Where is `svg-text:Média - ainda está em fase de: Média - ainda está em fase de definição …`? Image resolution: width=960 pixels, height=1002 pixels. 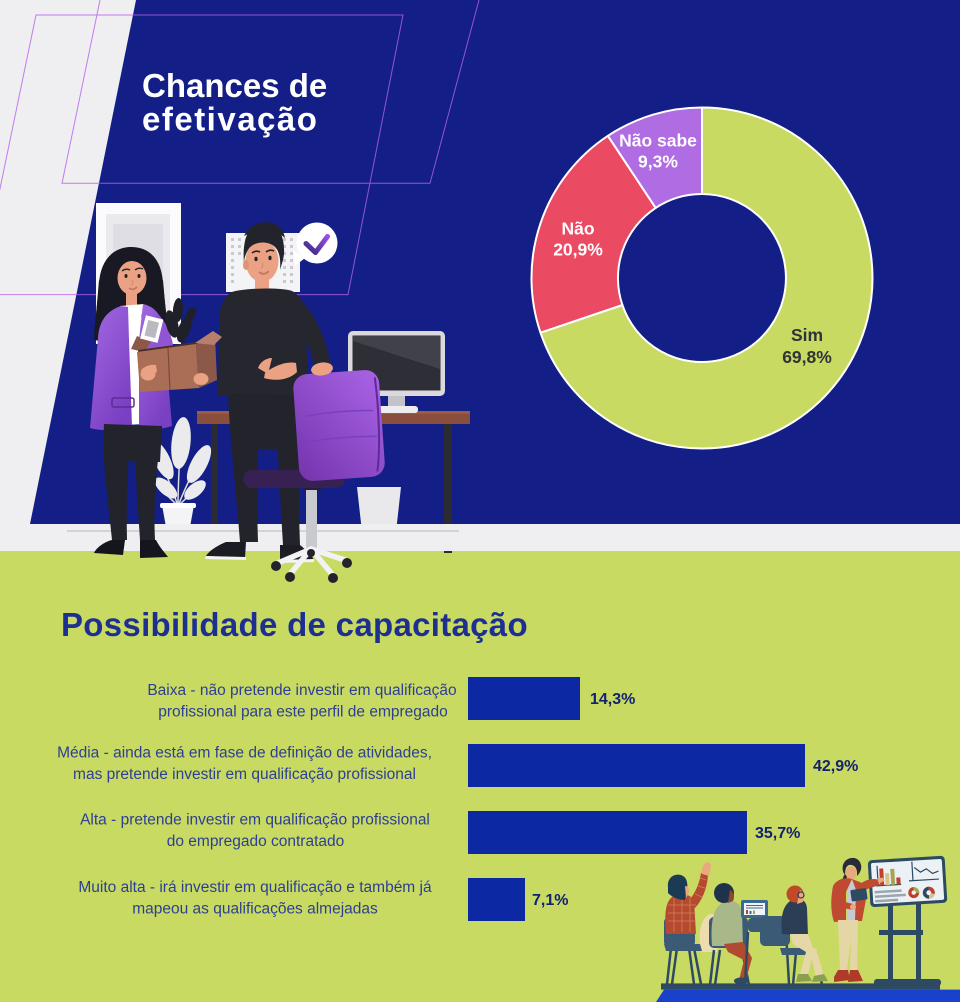
svg-text:Média - ainda está em fase de: Média - ainda está em fase de definição … is located at coordinates (244, 753).